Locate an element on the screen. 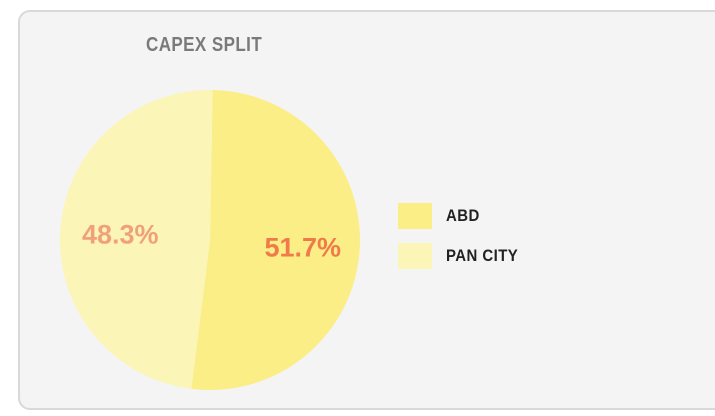 The image size is (715, 416). legend-item-abd: ABD is located at coordinates (463, 216).